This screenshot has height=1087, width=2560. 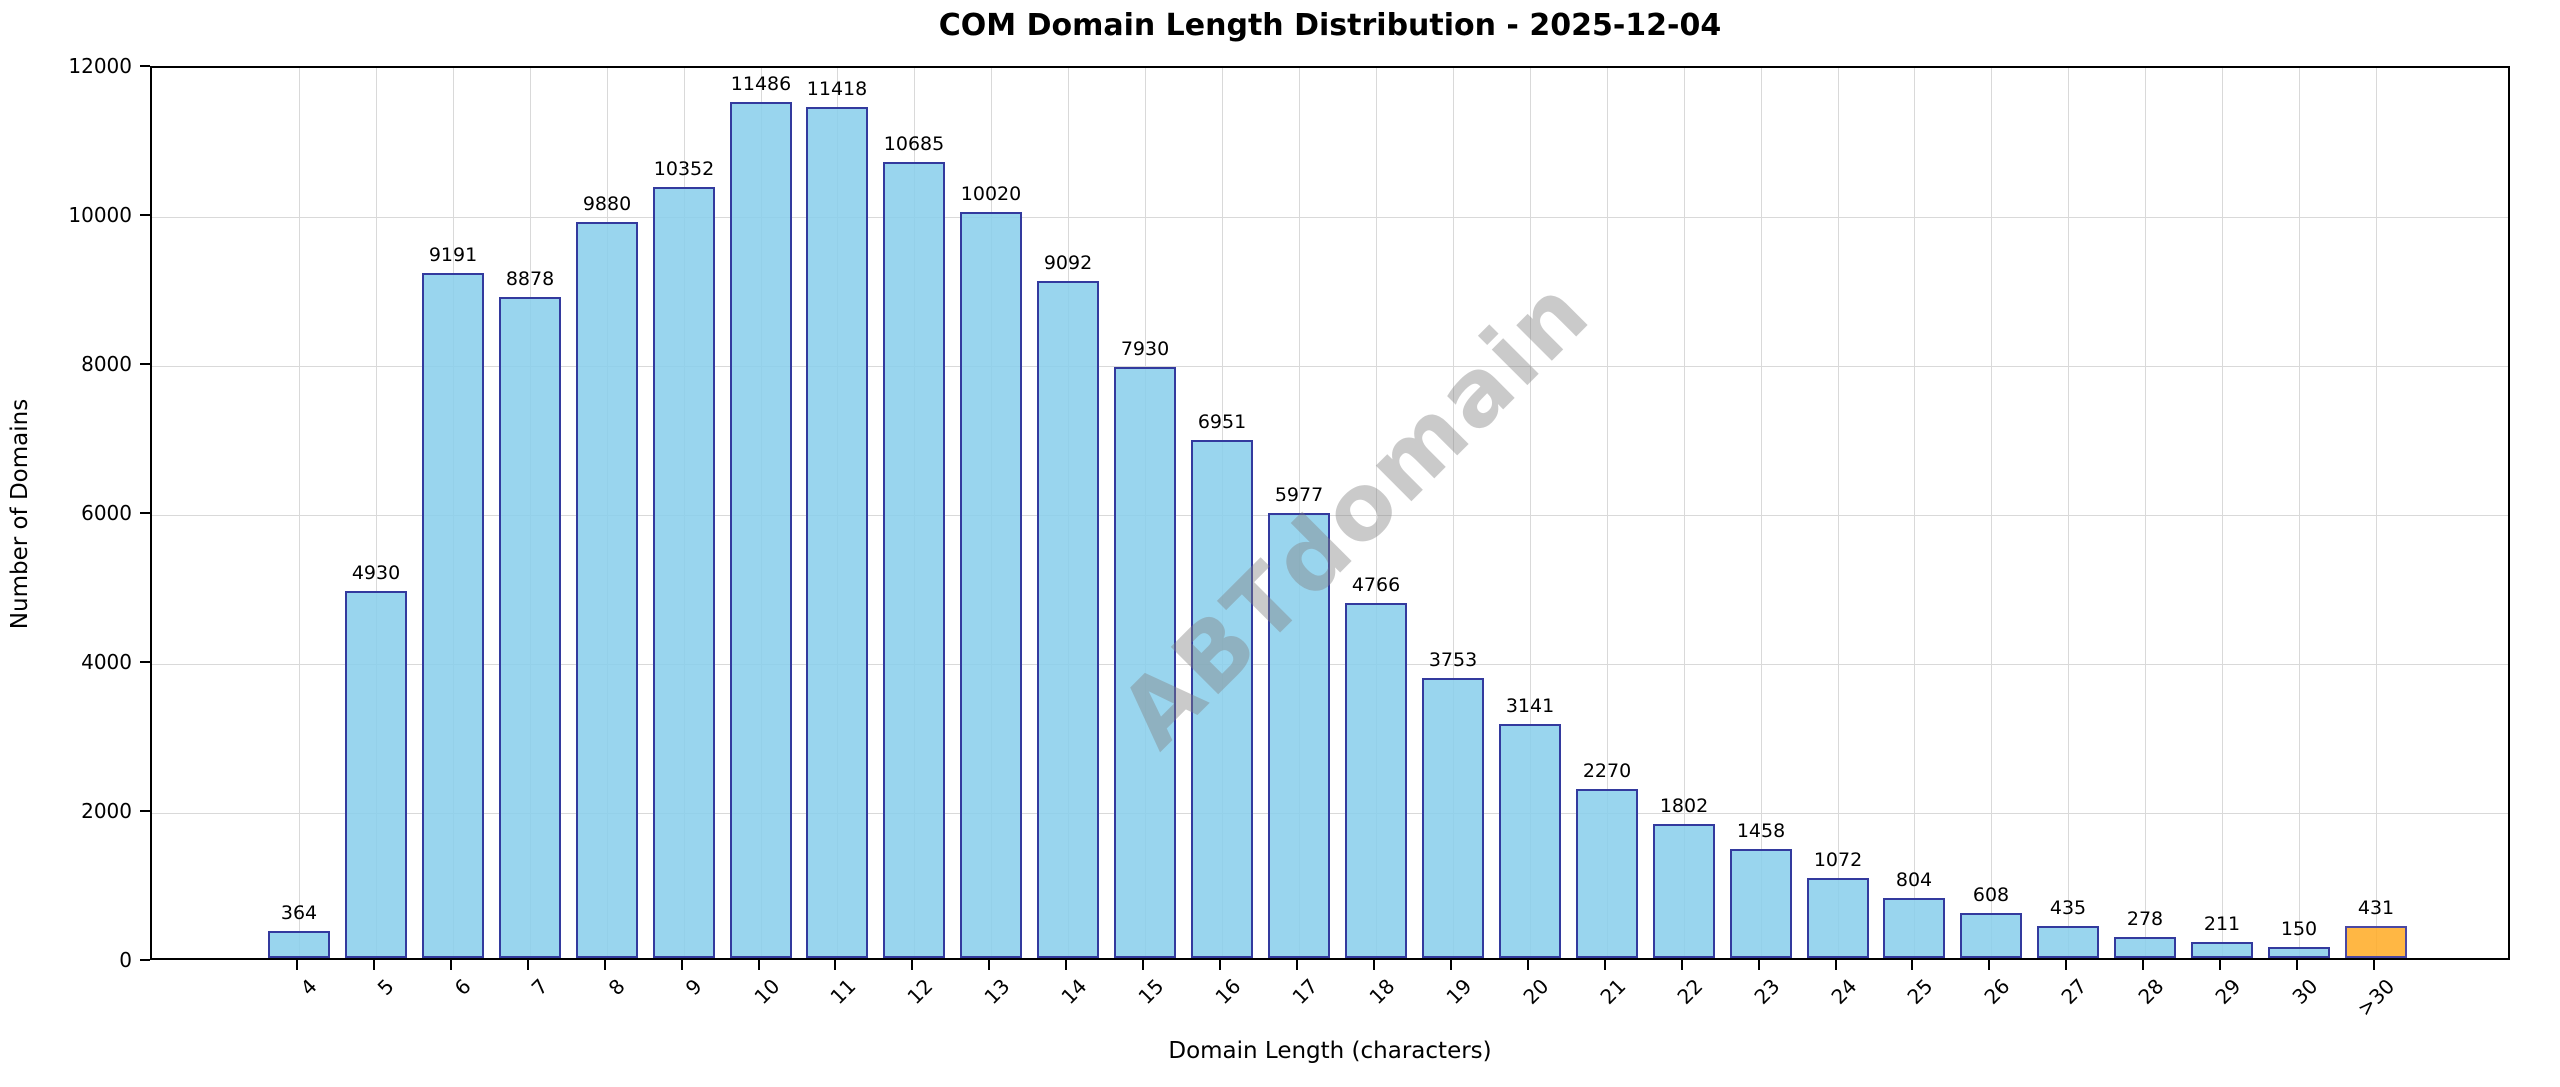 I want to click on x-tick-label: 29, so click(x=2227, y=991).